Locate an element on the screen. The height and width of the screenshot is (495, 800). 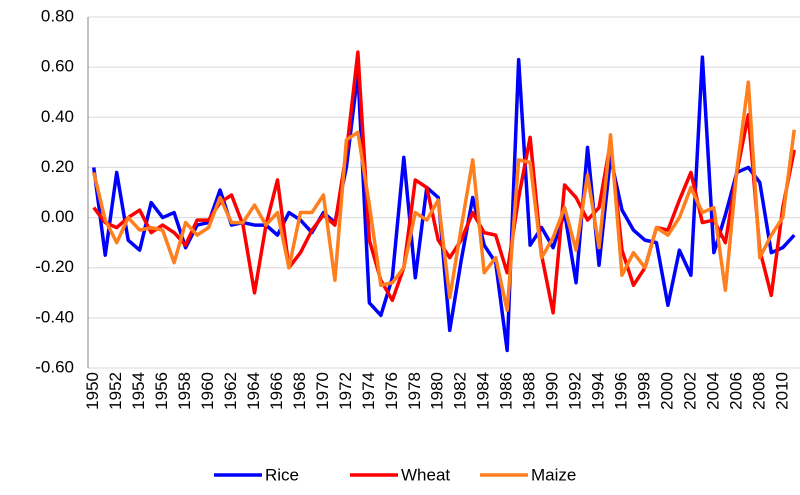
x-tick-label: 2004 is located at coordinates (712, 391).